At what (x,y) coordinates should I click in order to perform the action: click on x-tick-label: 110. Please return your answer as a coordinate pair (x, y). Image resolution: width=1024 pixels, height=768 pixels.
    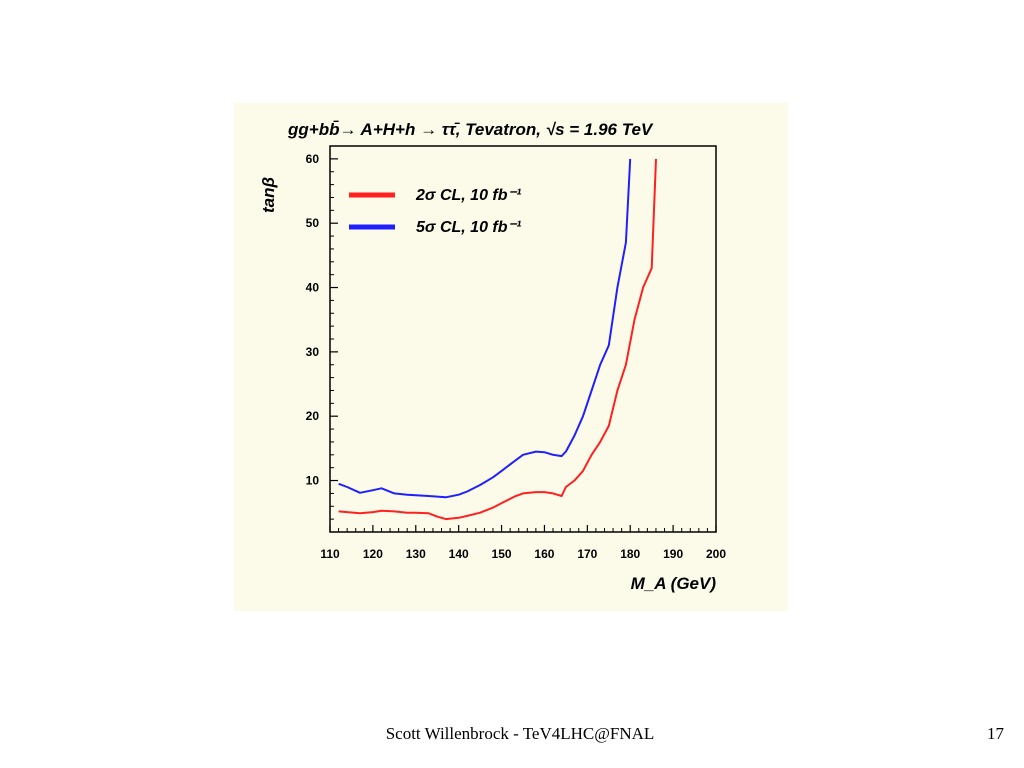
    Looking at the image, I should click on (330, 554).